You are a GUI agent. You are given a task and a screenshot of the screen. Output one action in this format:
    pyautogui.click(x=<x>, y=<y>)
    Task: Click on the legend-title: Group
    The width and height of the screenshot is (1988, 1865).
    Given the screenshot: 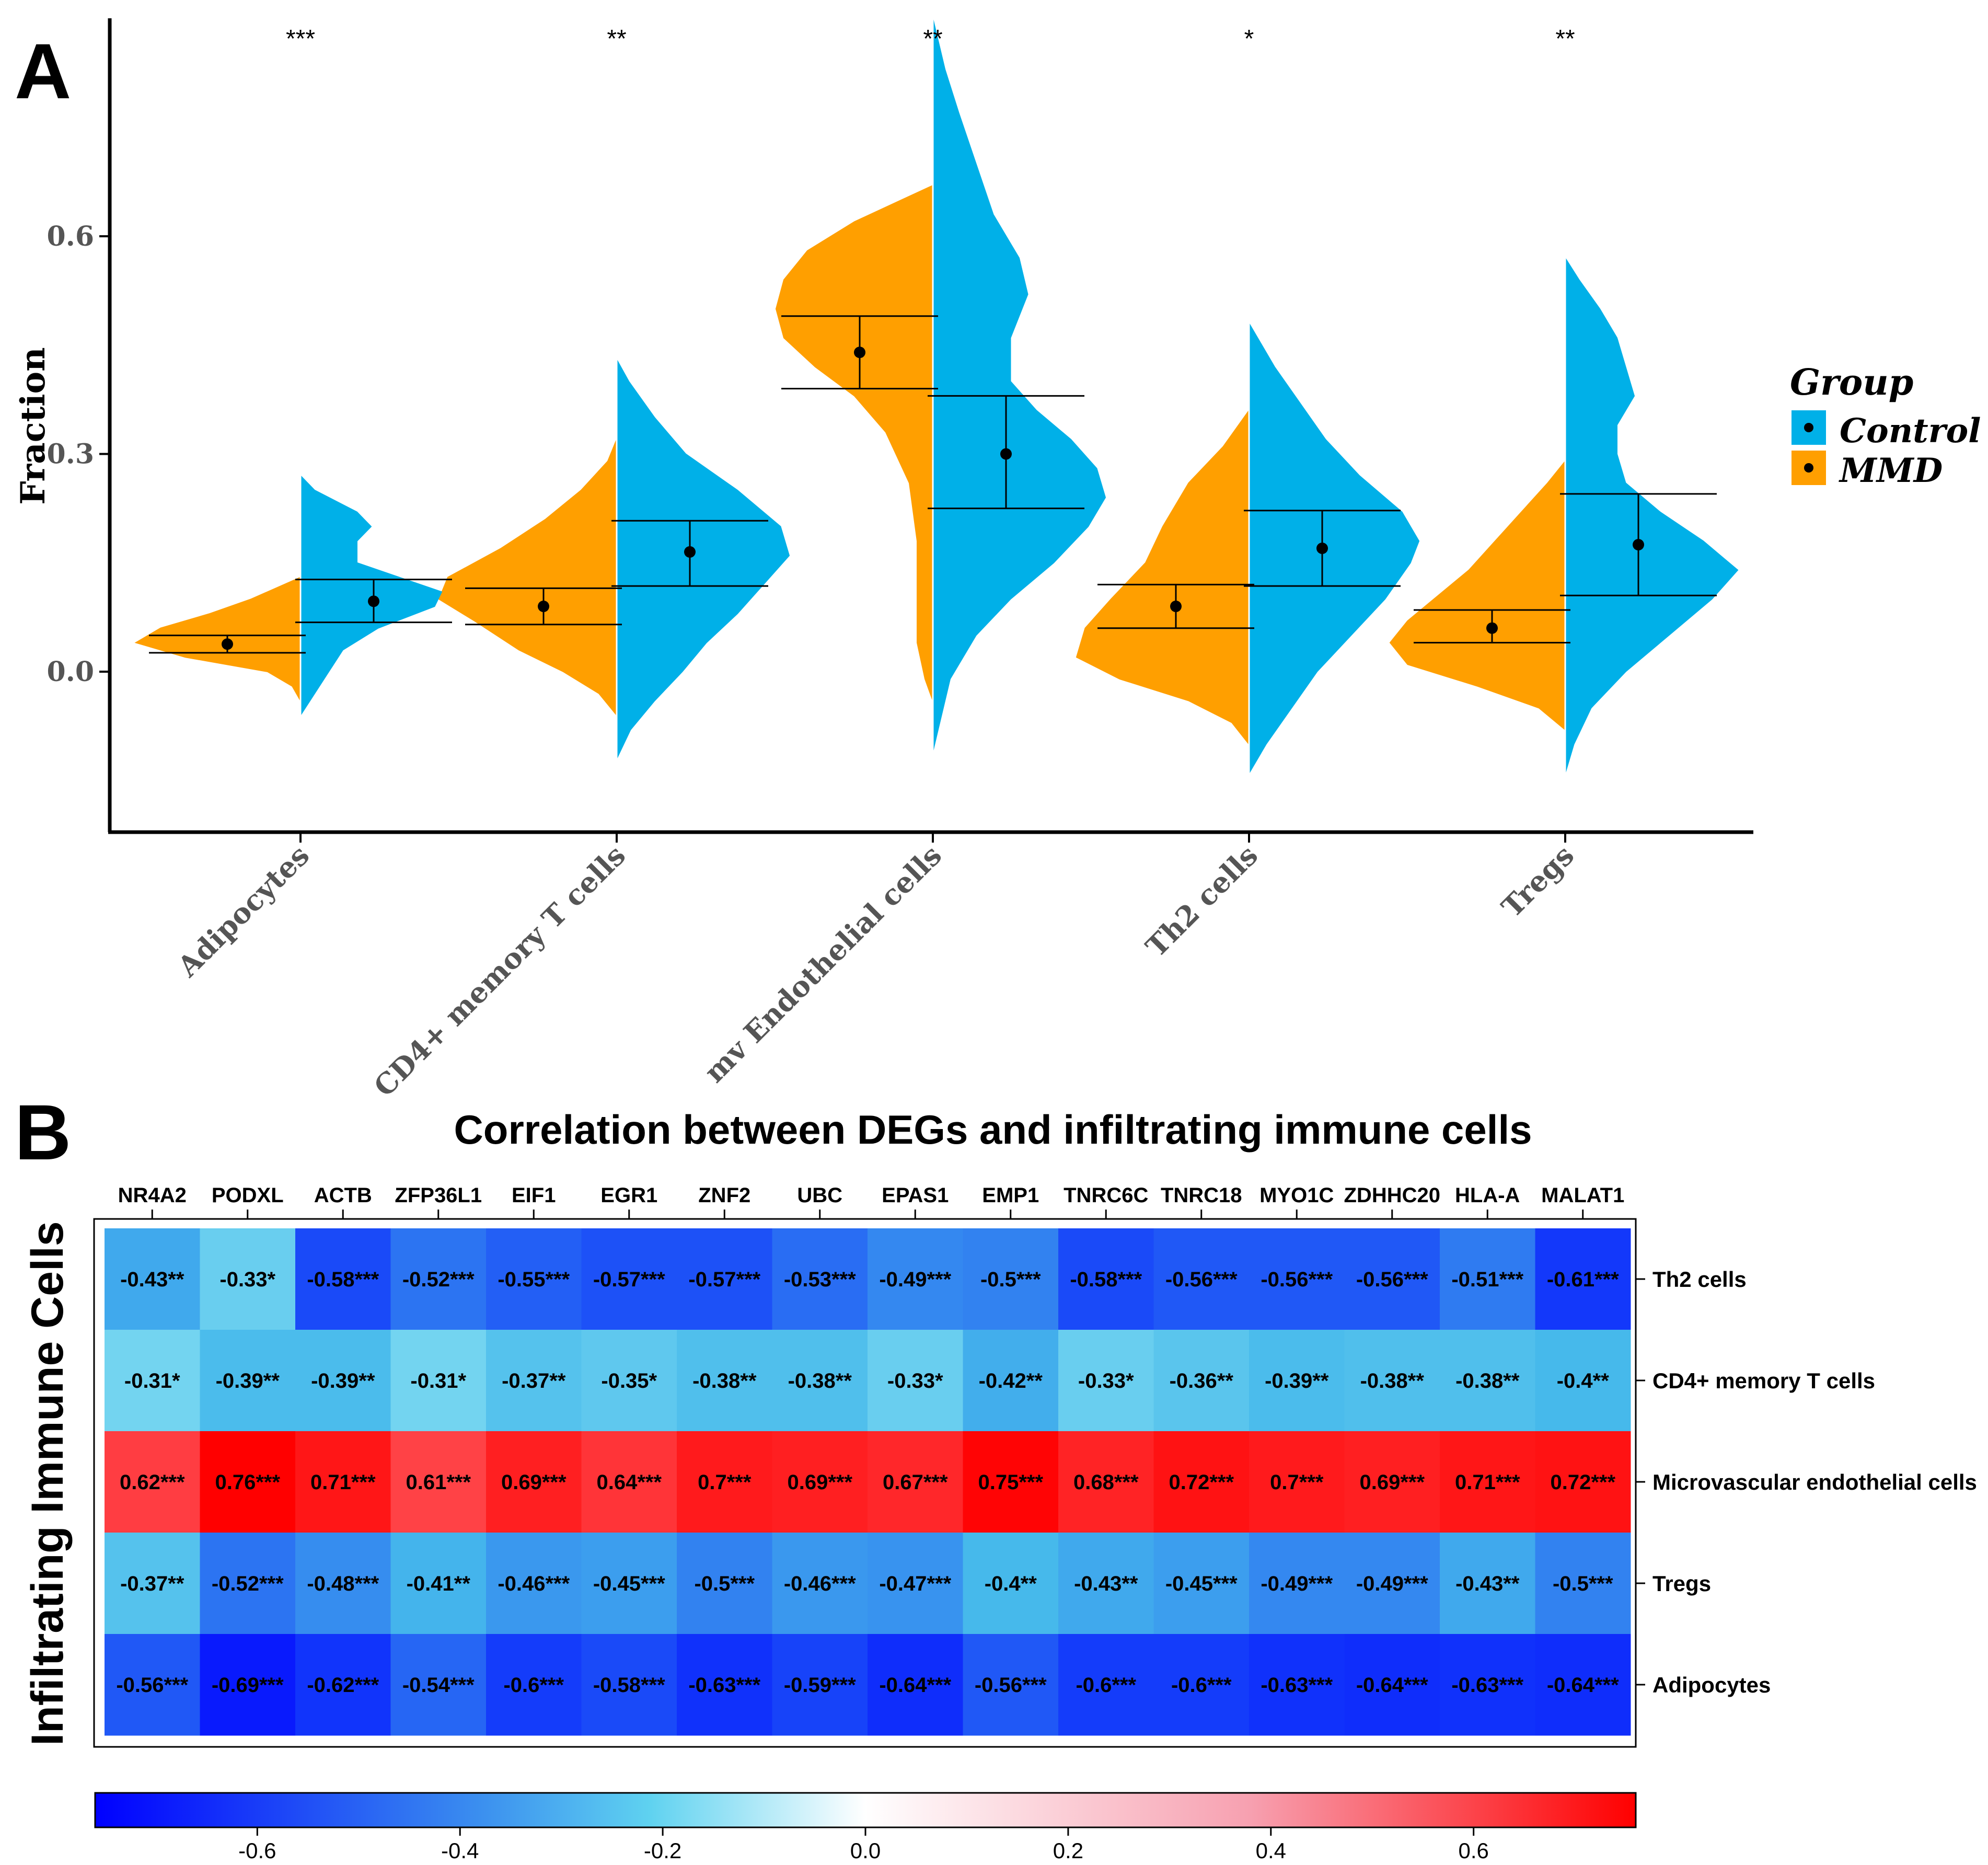 What is the action you would take?
    pyautogui.click(x=1851, y=383)
    